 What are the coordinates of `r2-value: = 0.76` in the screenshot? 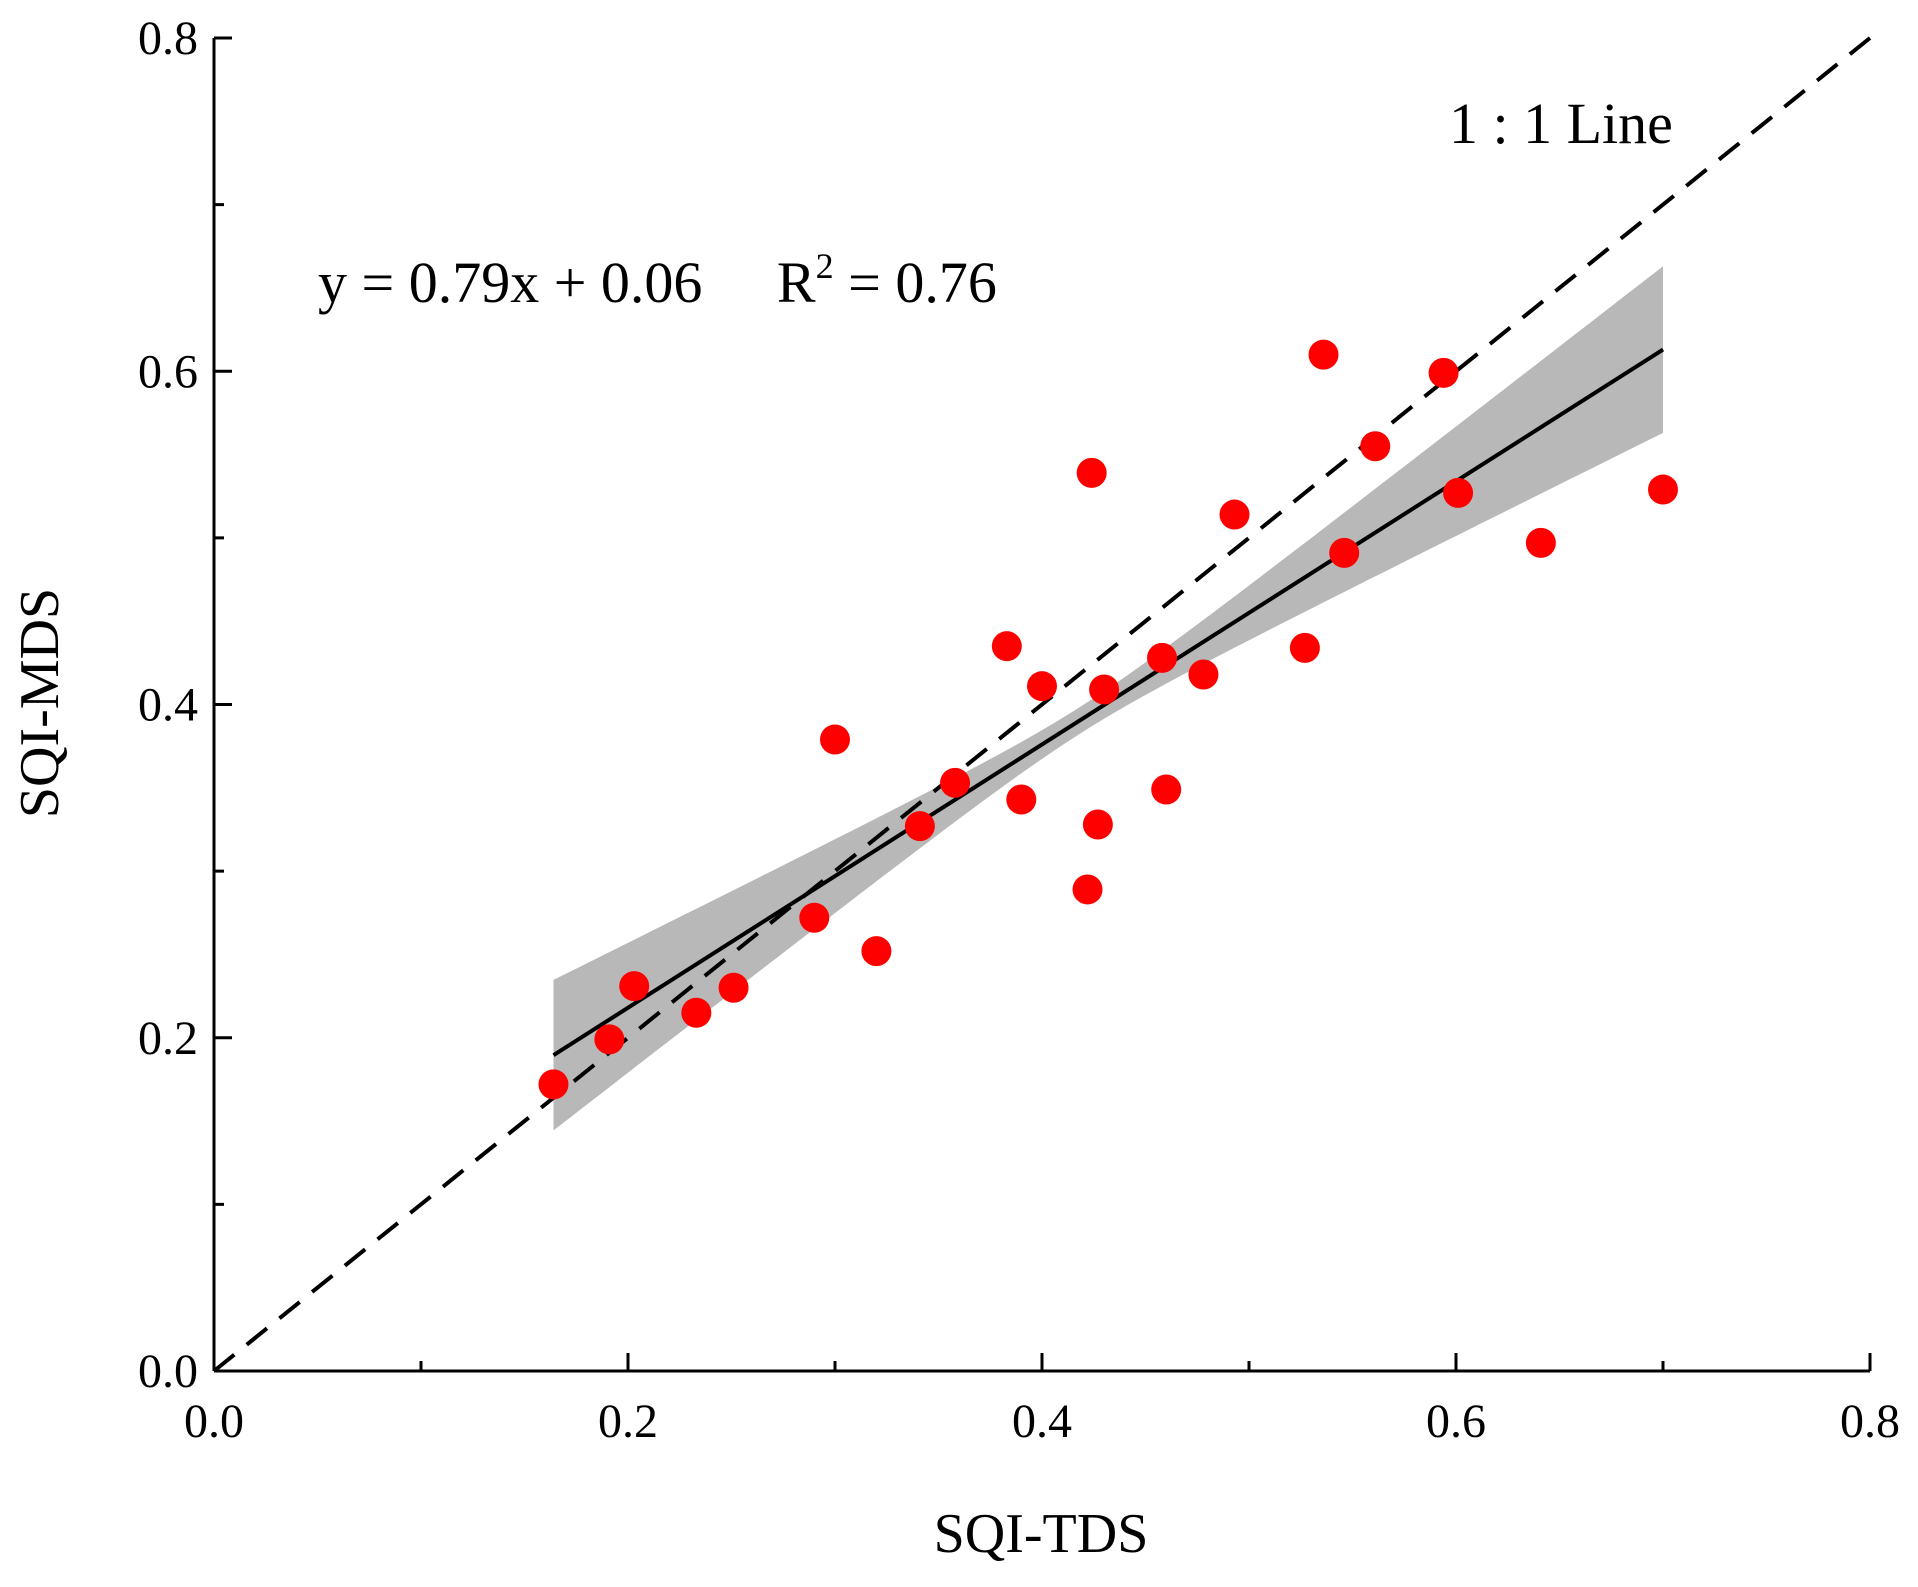 It's located at (915, 282).